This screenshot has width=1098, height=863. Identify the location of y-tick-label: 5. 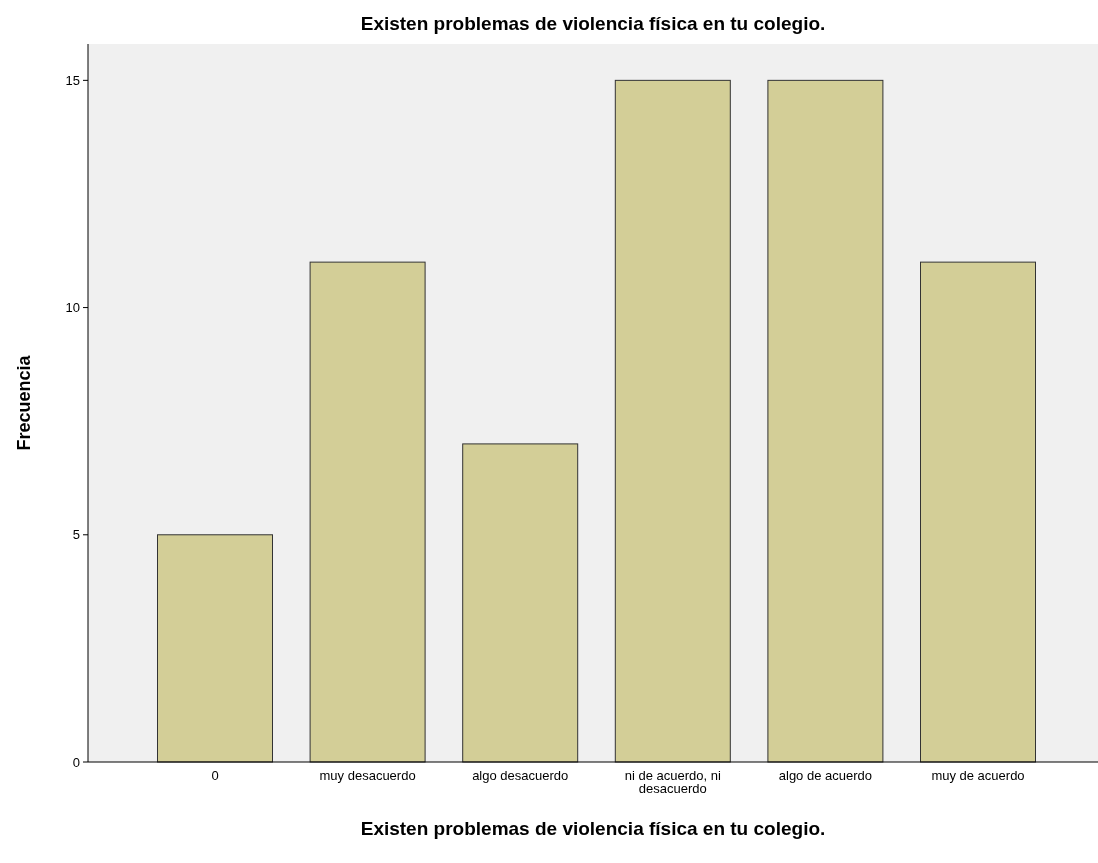
(76, 535).